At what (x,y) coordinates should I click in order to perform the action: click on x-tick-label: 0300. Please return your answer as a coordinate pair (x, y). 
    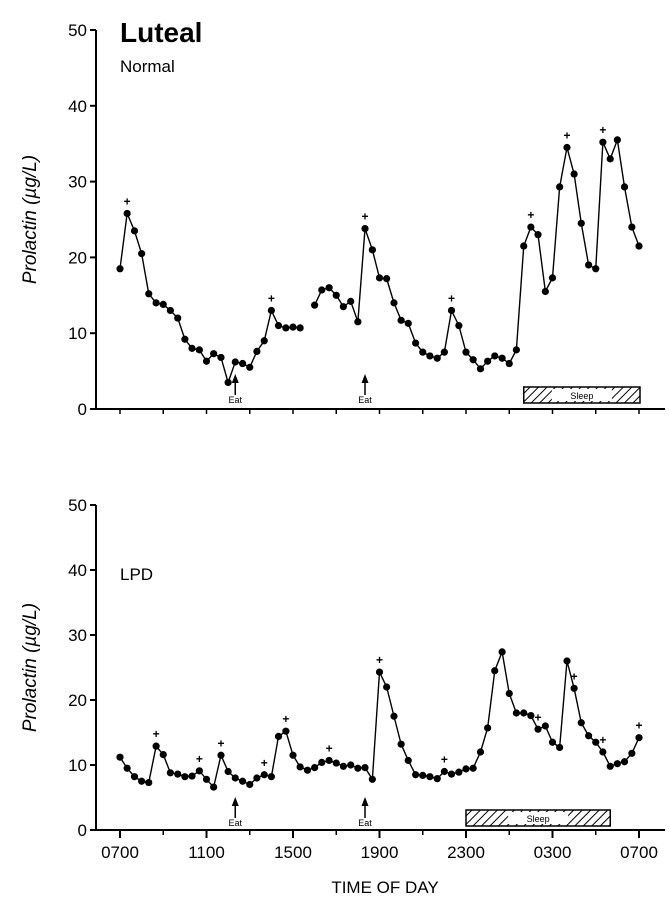
    Looking at the image, I should click on (553, 852).